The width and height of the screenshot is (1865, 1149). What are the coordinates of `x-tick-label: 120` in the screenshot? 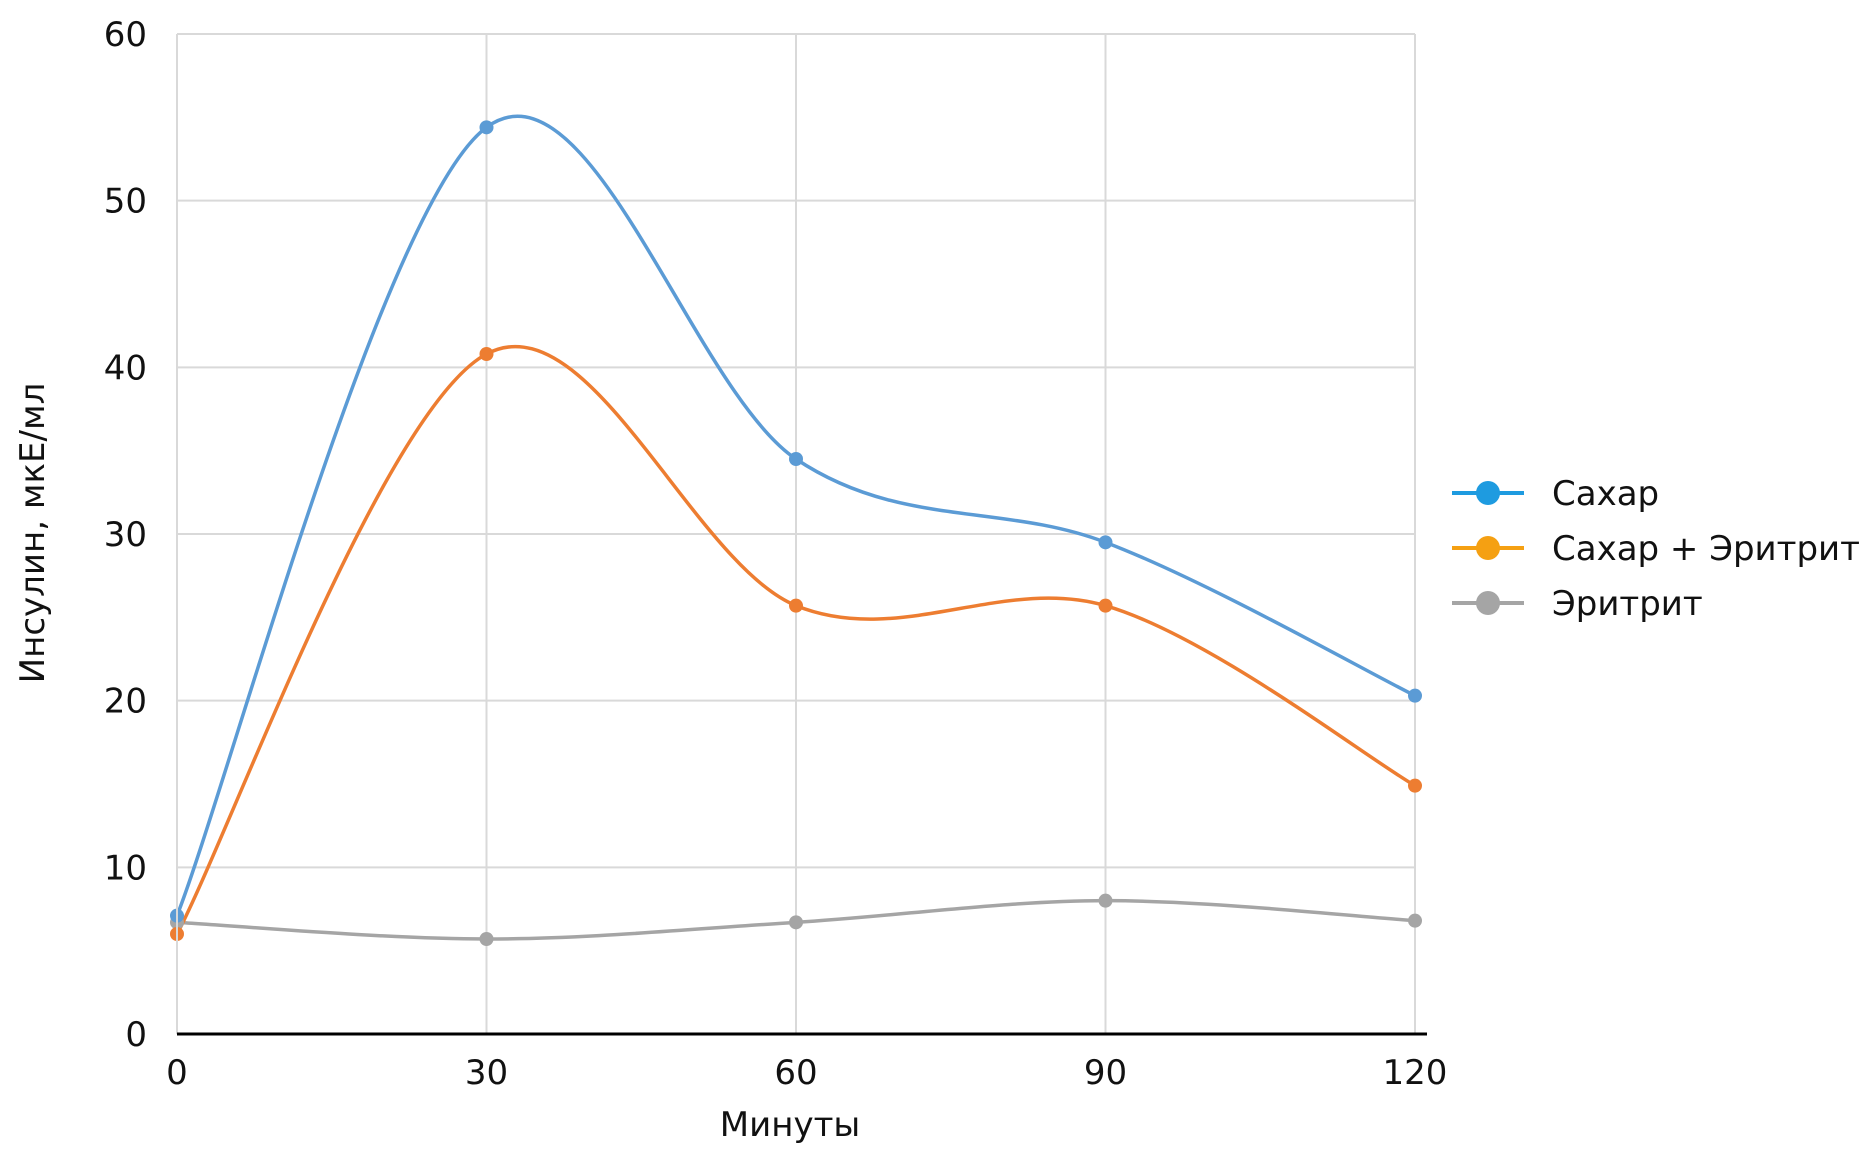 It's located at (1415, 1073).